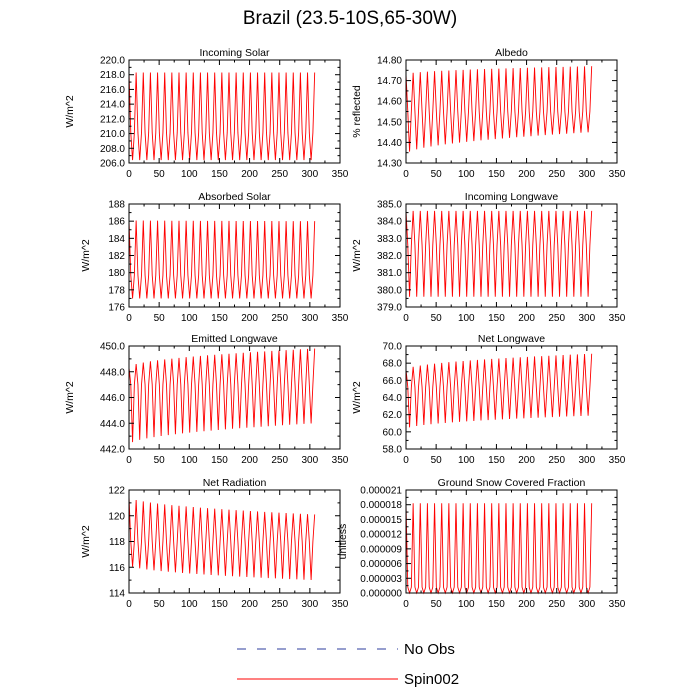 The height and width of the screenshot is (700, 700). Describe the element at coordinates (393, 347) in the screenshot. I see `y-tick-label: 70.0` at that location.